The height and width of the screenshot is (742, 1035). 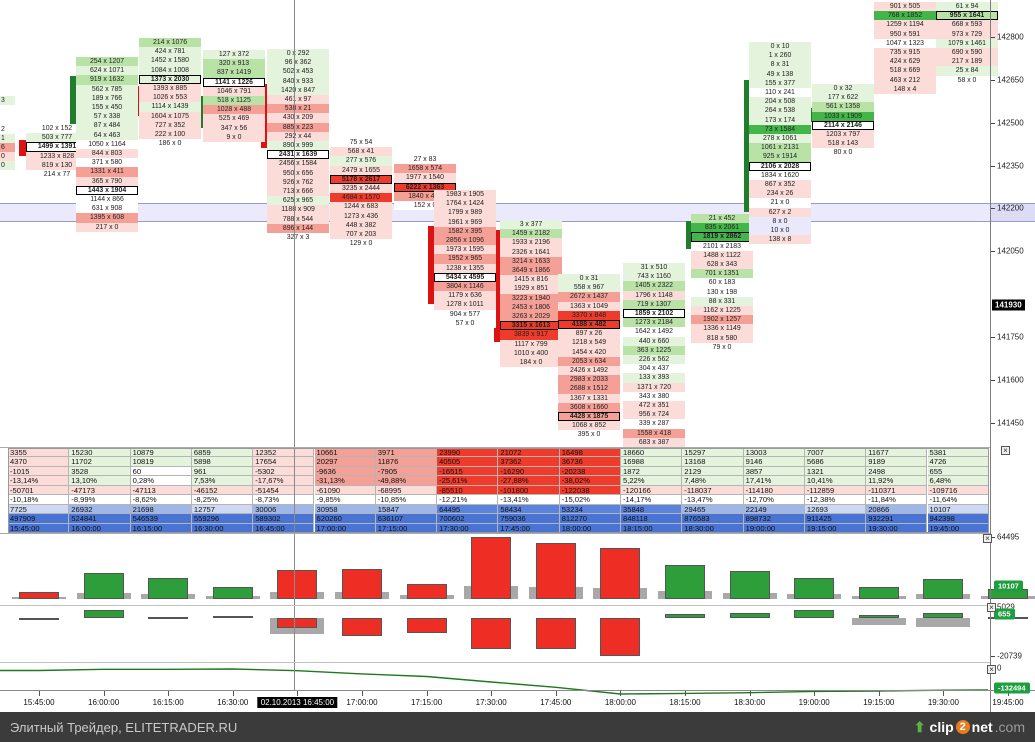 I want to click on cluster-cell: 668 x 593, so click(x=967, y=25).